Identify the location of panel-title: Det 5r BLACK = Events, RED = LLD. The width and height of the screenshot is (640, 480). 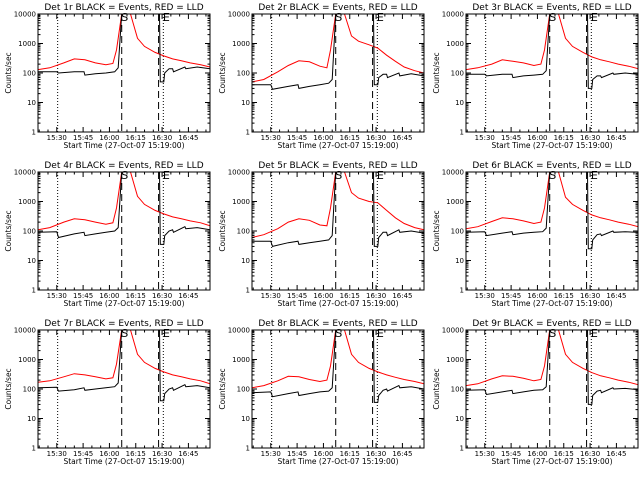
(337, 166).